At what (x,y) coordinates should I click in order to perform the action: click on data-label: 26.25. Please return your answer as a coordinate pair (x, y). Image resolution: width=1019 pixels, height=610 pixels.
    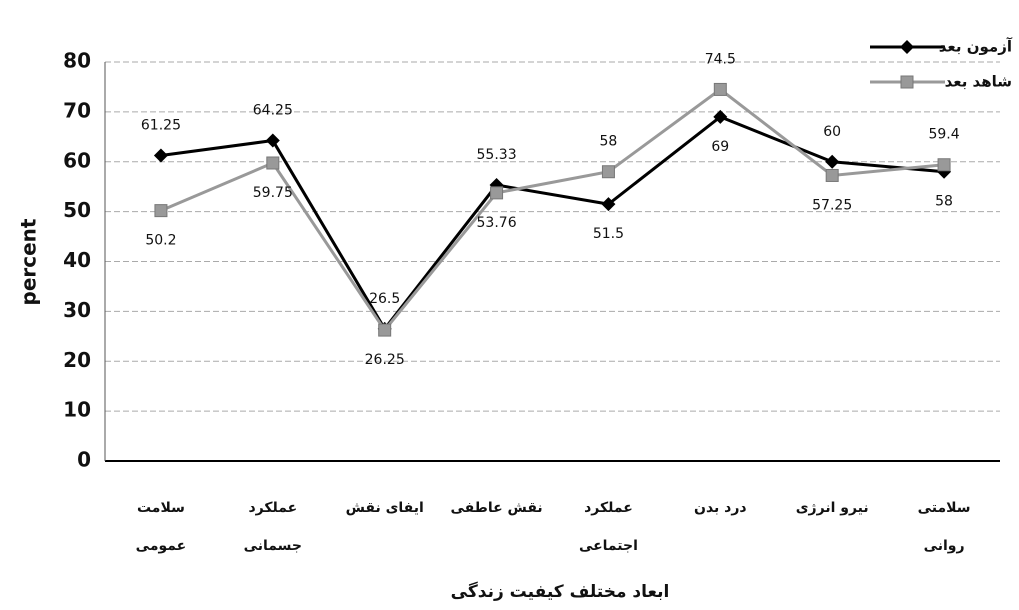
    Looking at the image, I should click on (385, 360).